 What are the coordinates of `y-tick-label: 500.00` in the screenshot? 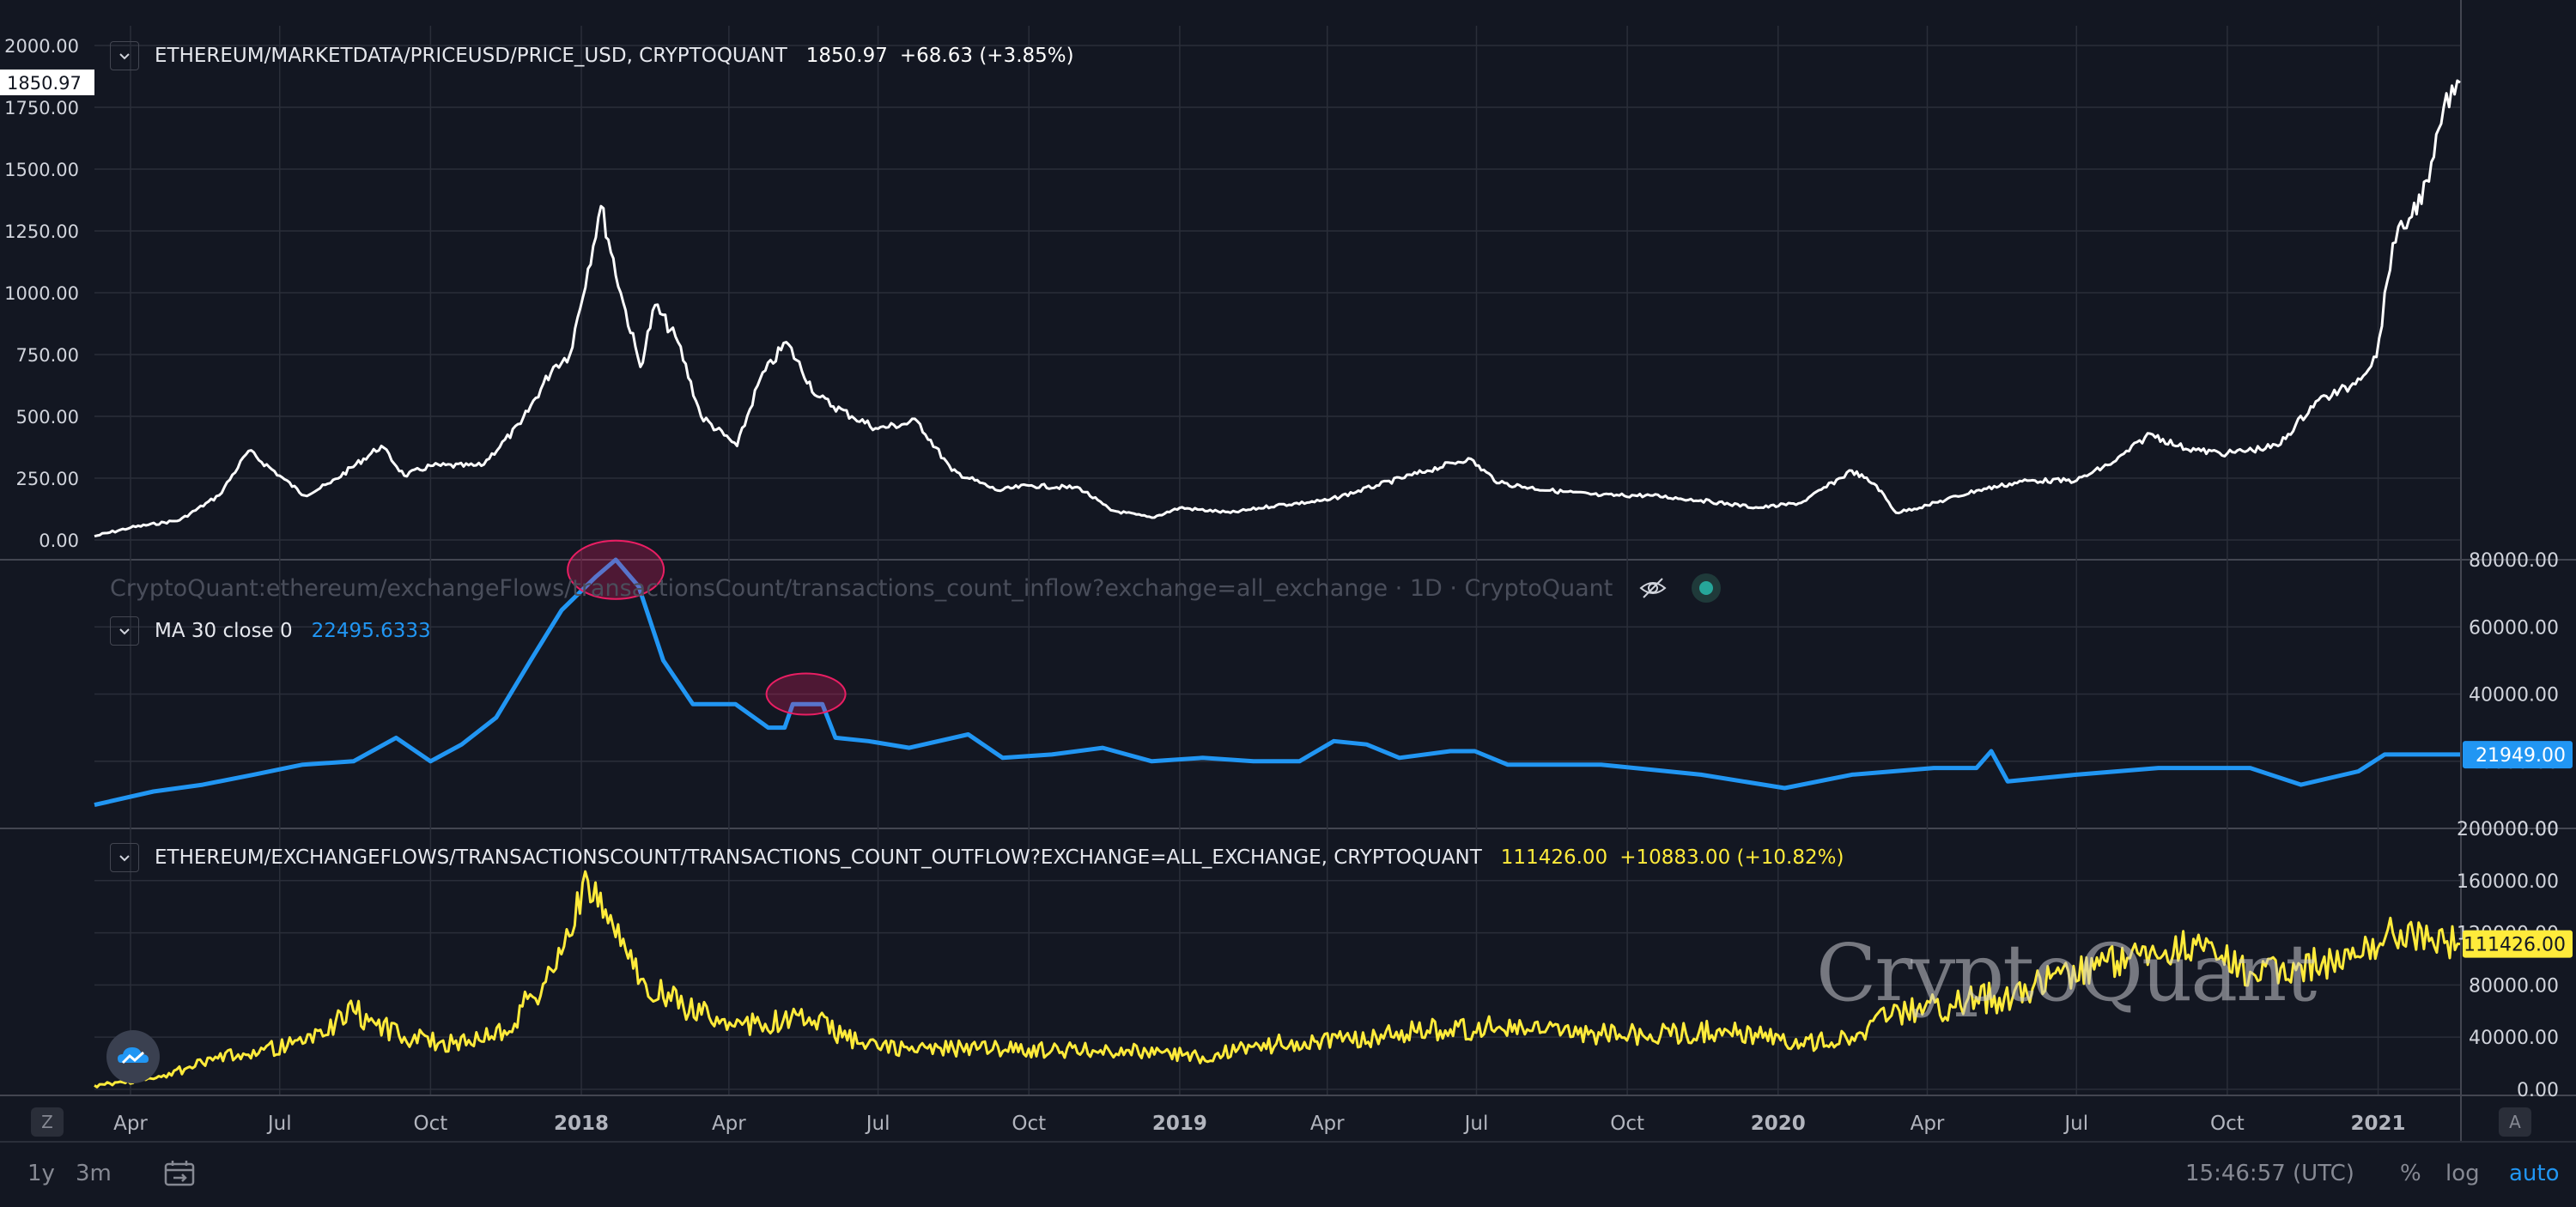 It's located at (48, 417).